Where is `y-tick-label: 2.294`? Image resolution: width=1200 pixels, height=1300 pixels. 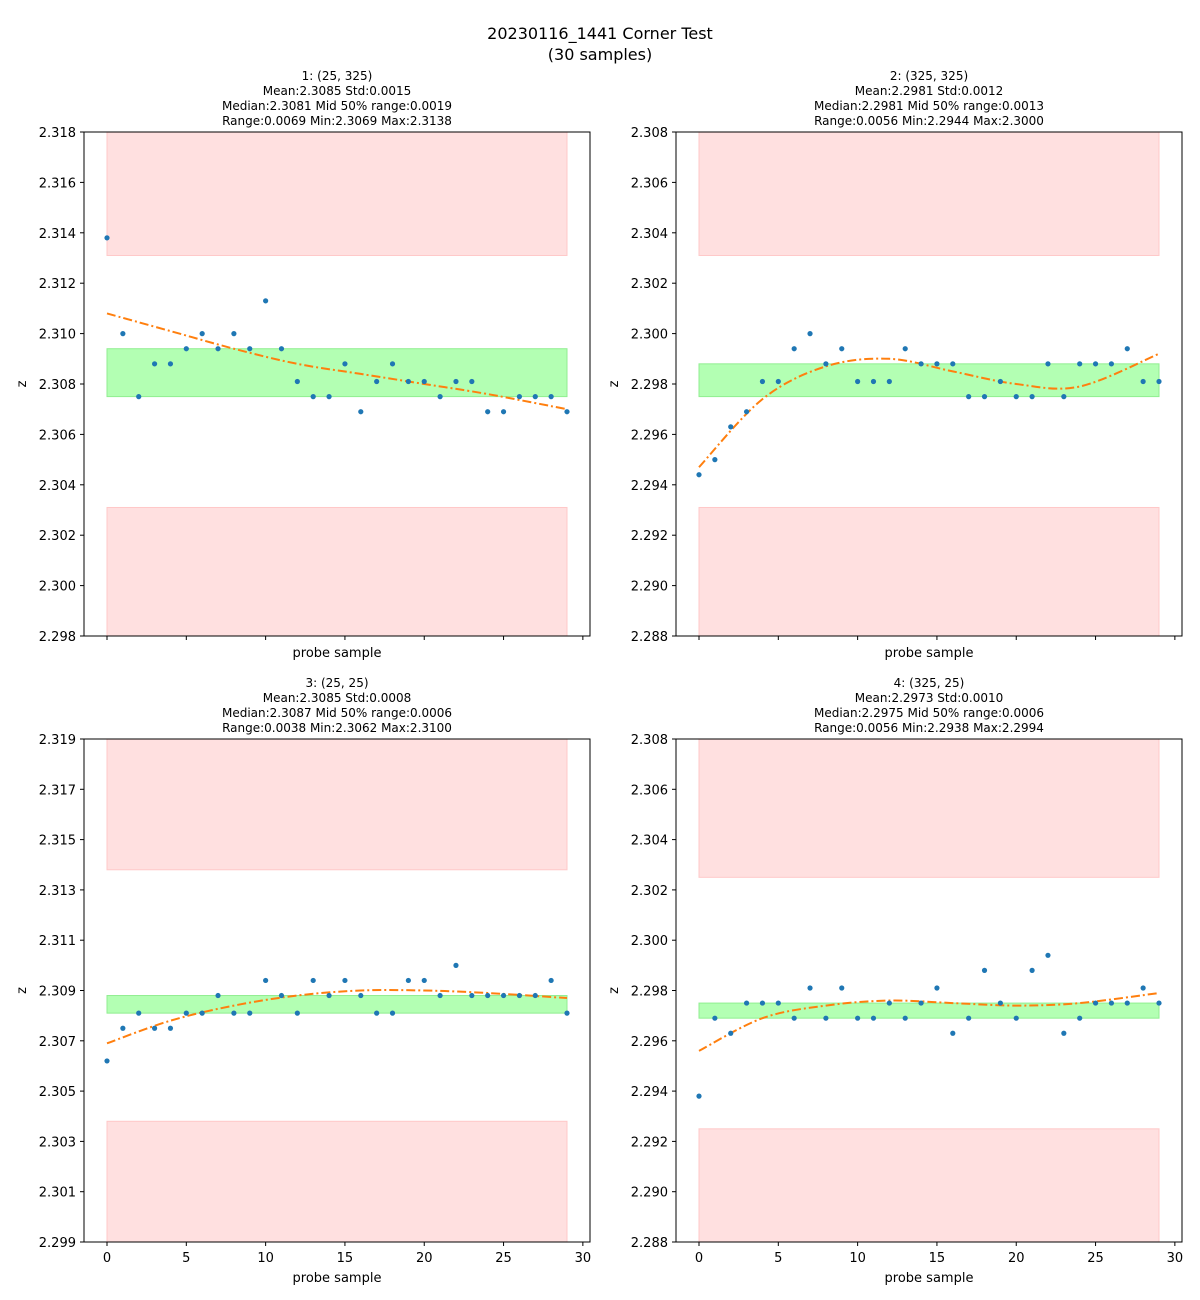 y-tick-label: 2.294 is located at coordinates (649, 486).